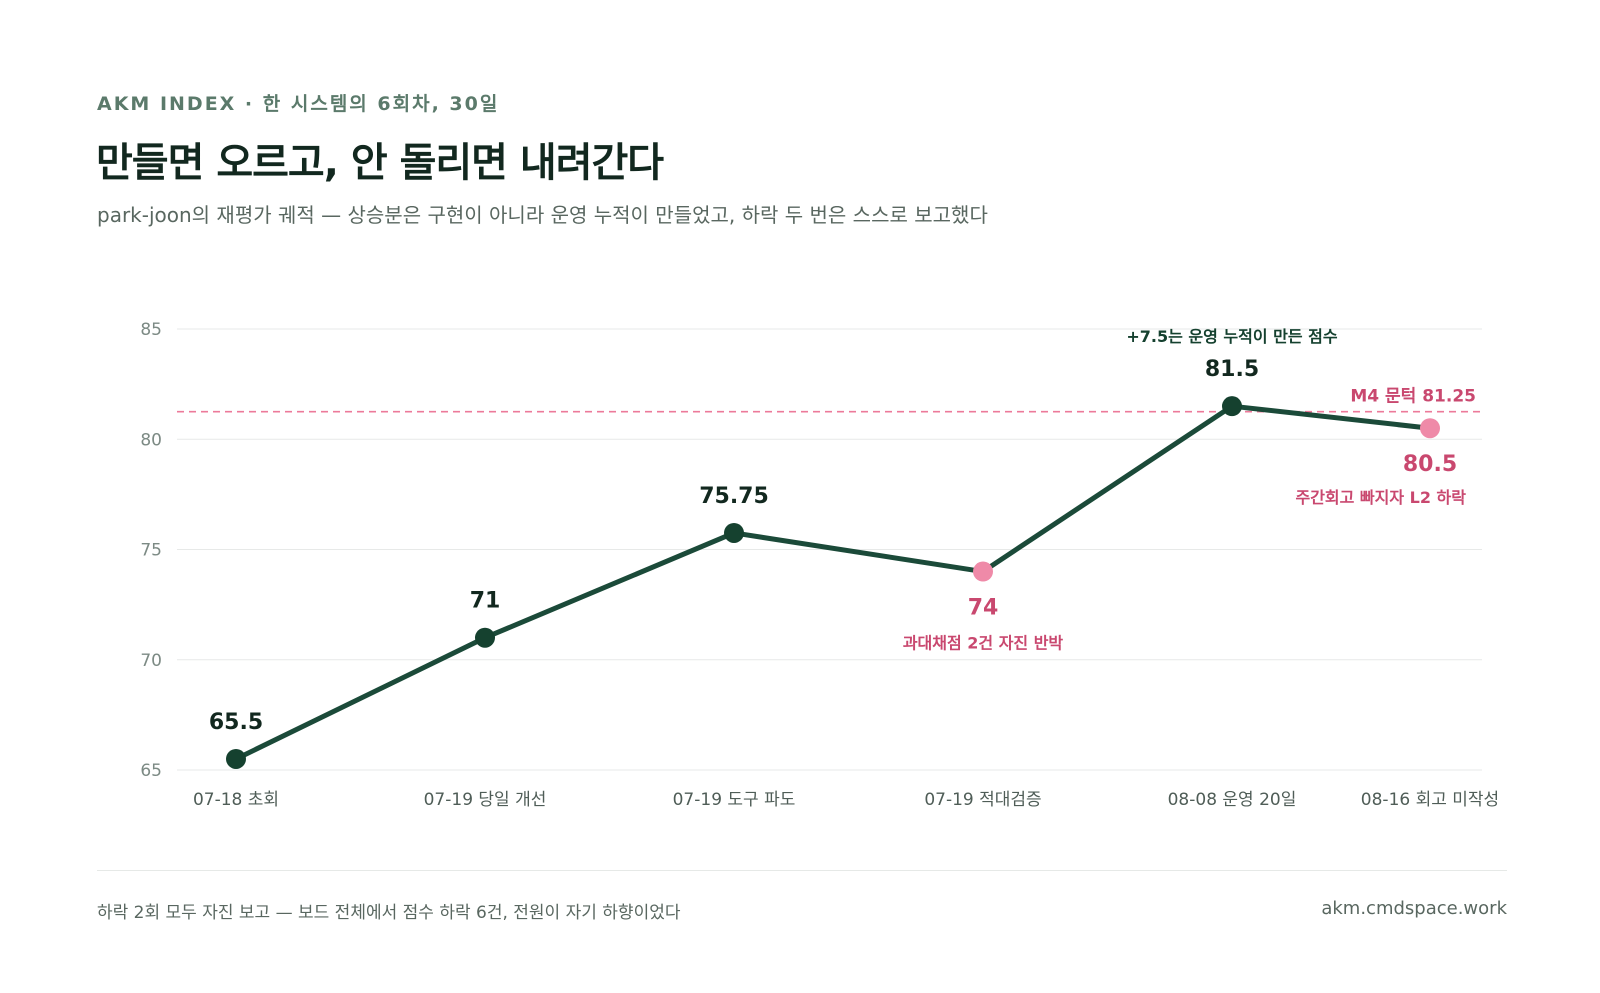  I want to click on y-tick-label: 85, so click(151, 330).